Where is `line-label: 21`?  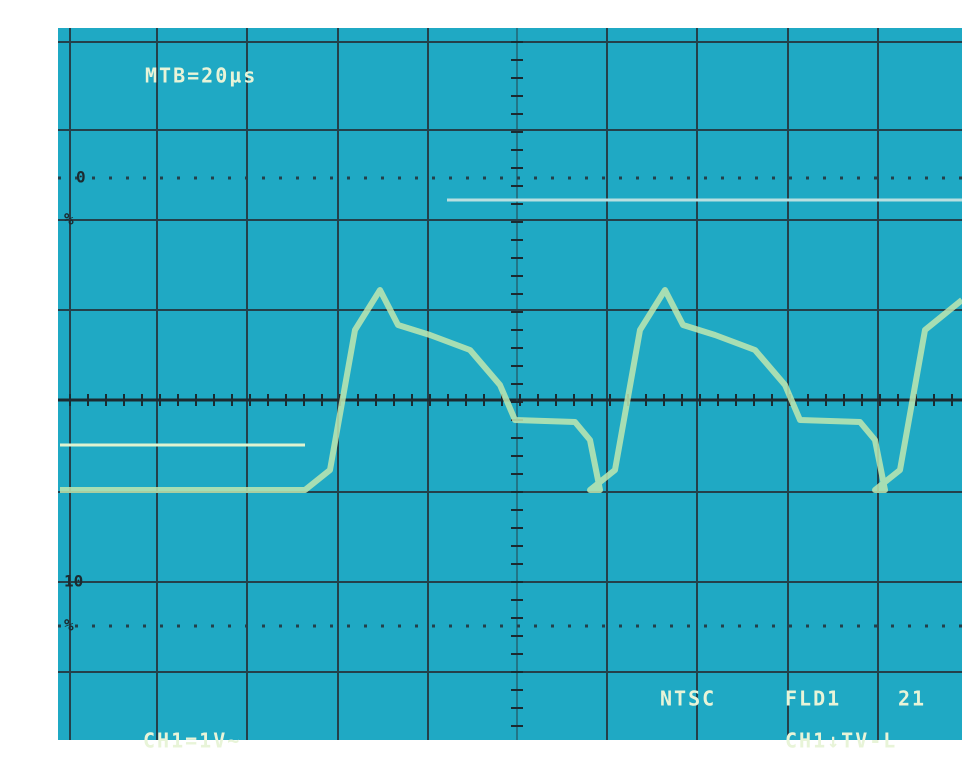
line-label: 21 is located at coordinates (912, 699).